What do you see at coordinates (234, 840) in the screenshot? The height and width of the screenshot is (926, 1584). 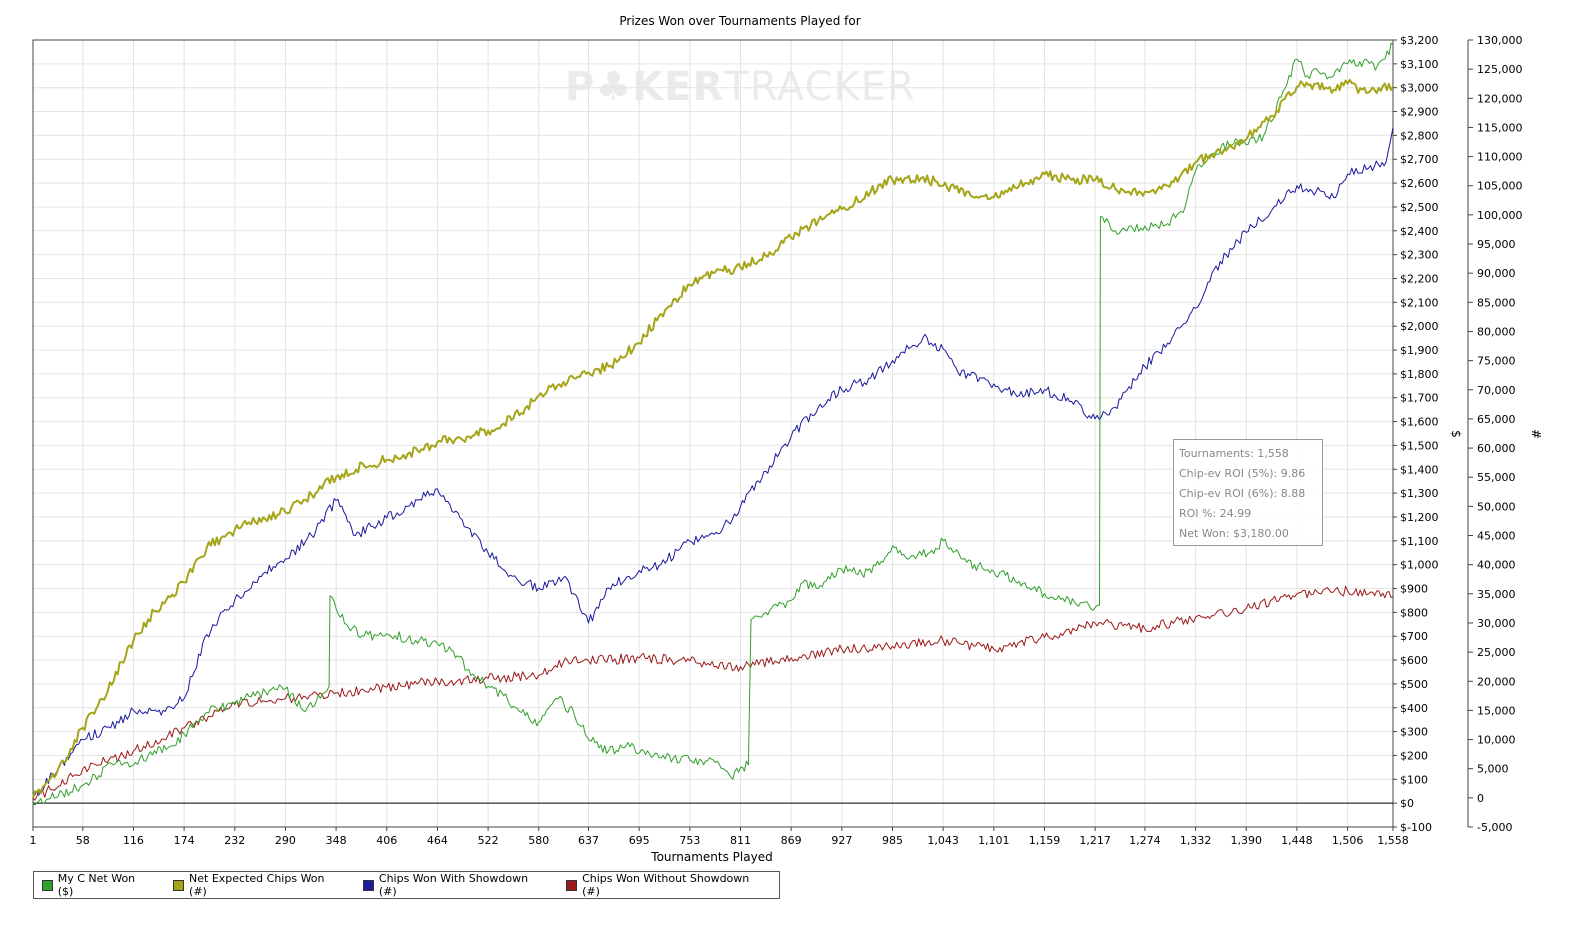 I see `x-tick-label: 232` at bounding box center [234, 840].